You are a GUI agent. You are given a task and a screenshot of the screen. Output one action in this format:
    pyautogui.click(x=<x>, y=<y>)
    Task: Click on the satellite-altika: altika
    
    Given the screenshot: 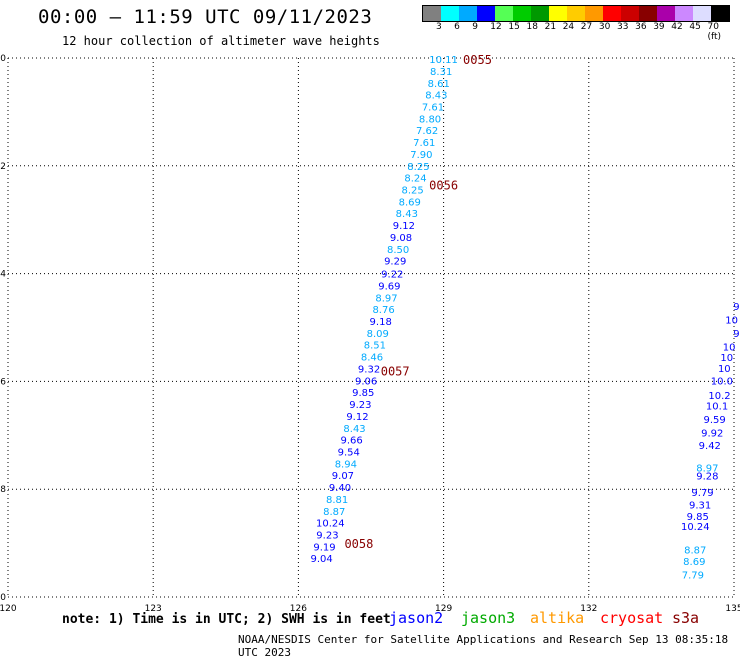 What is the action you would take?
    pyautogui.click(x=557, y=618)
    